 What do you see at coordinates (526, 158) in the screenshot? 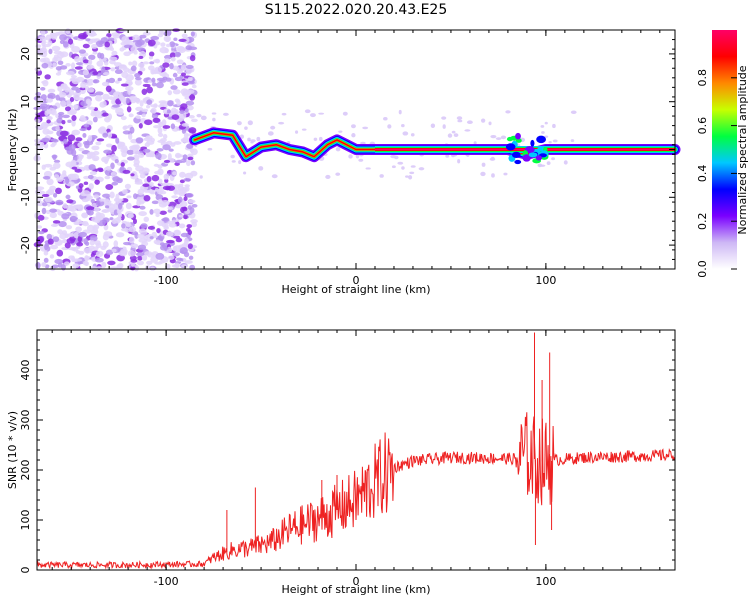
I see `ridge-blob` at bounding box center [526, 158].